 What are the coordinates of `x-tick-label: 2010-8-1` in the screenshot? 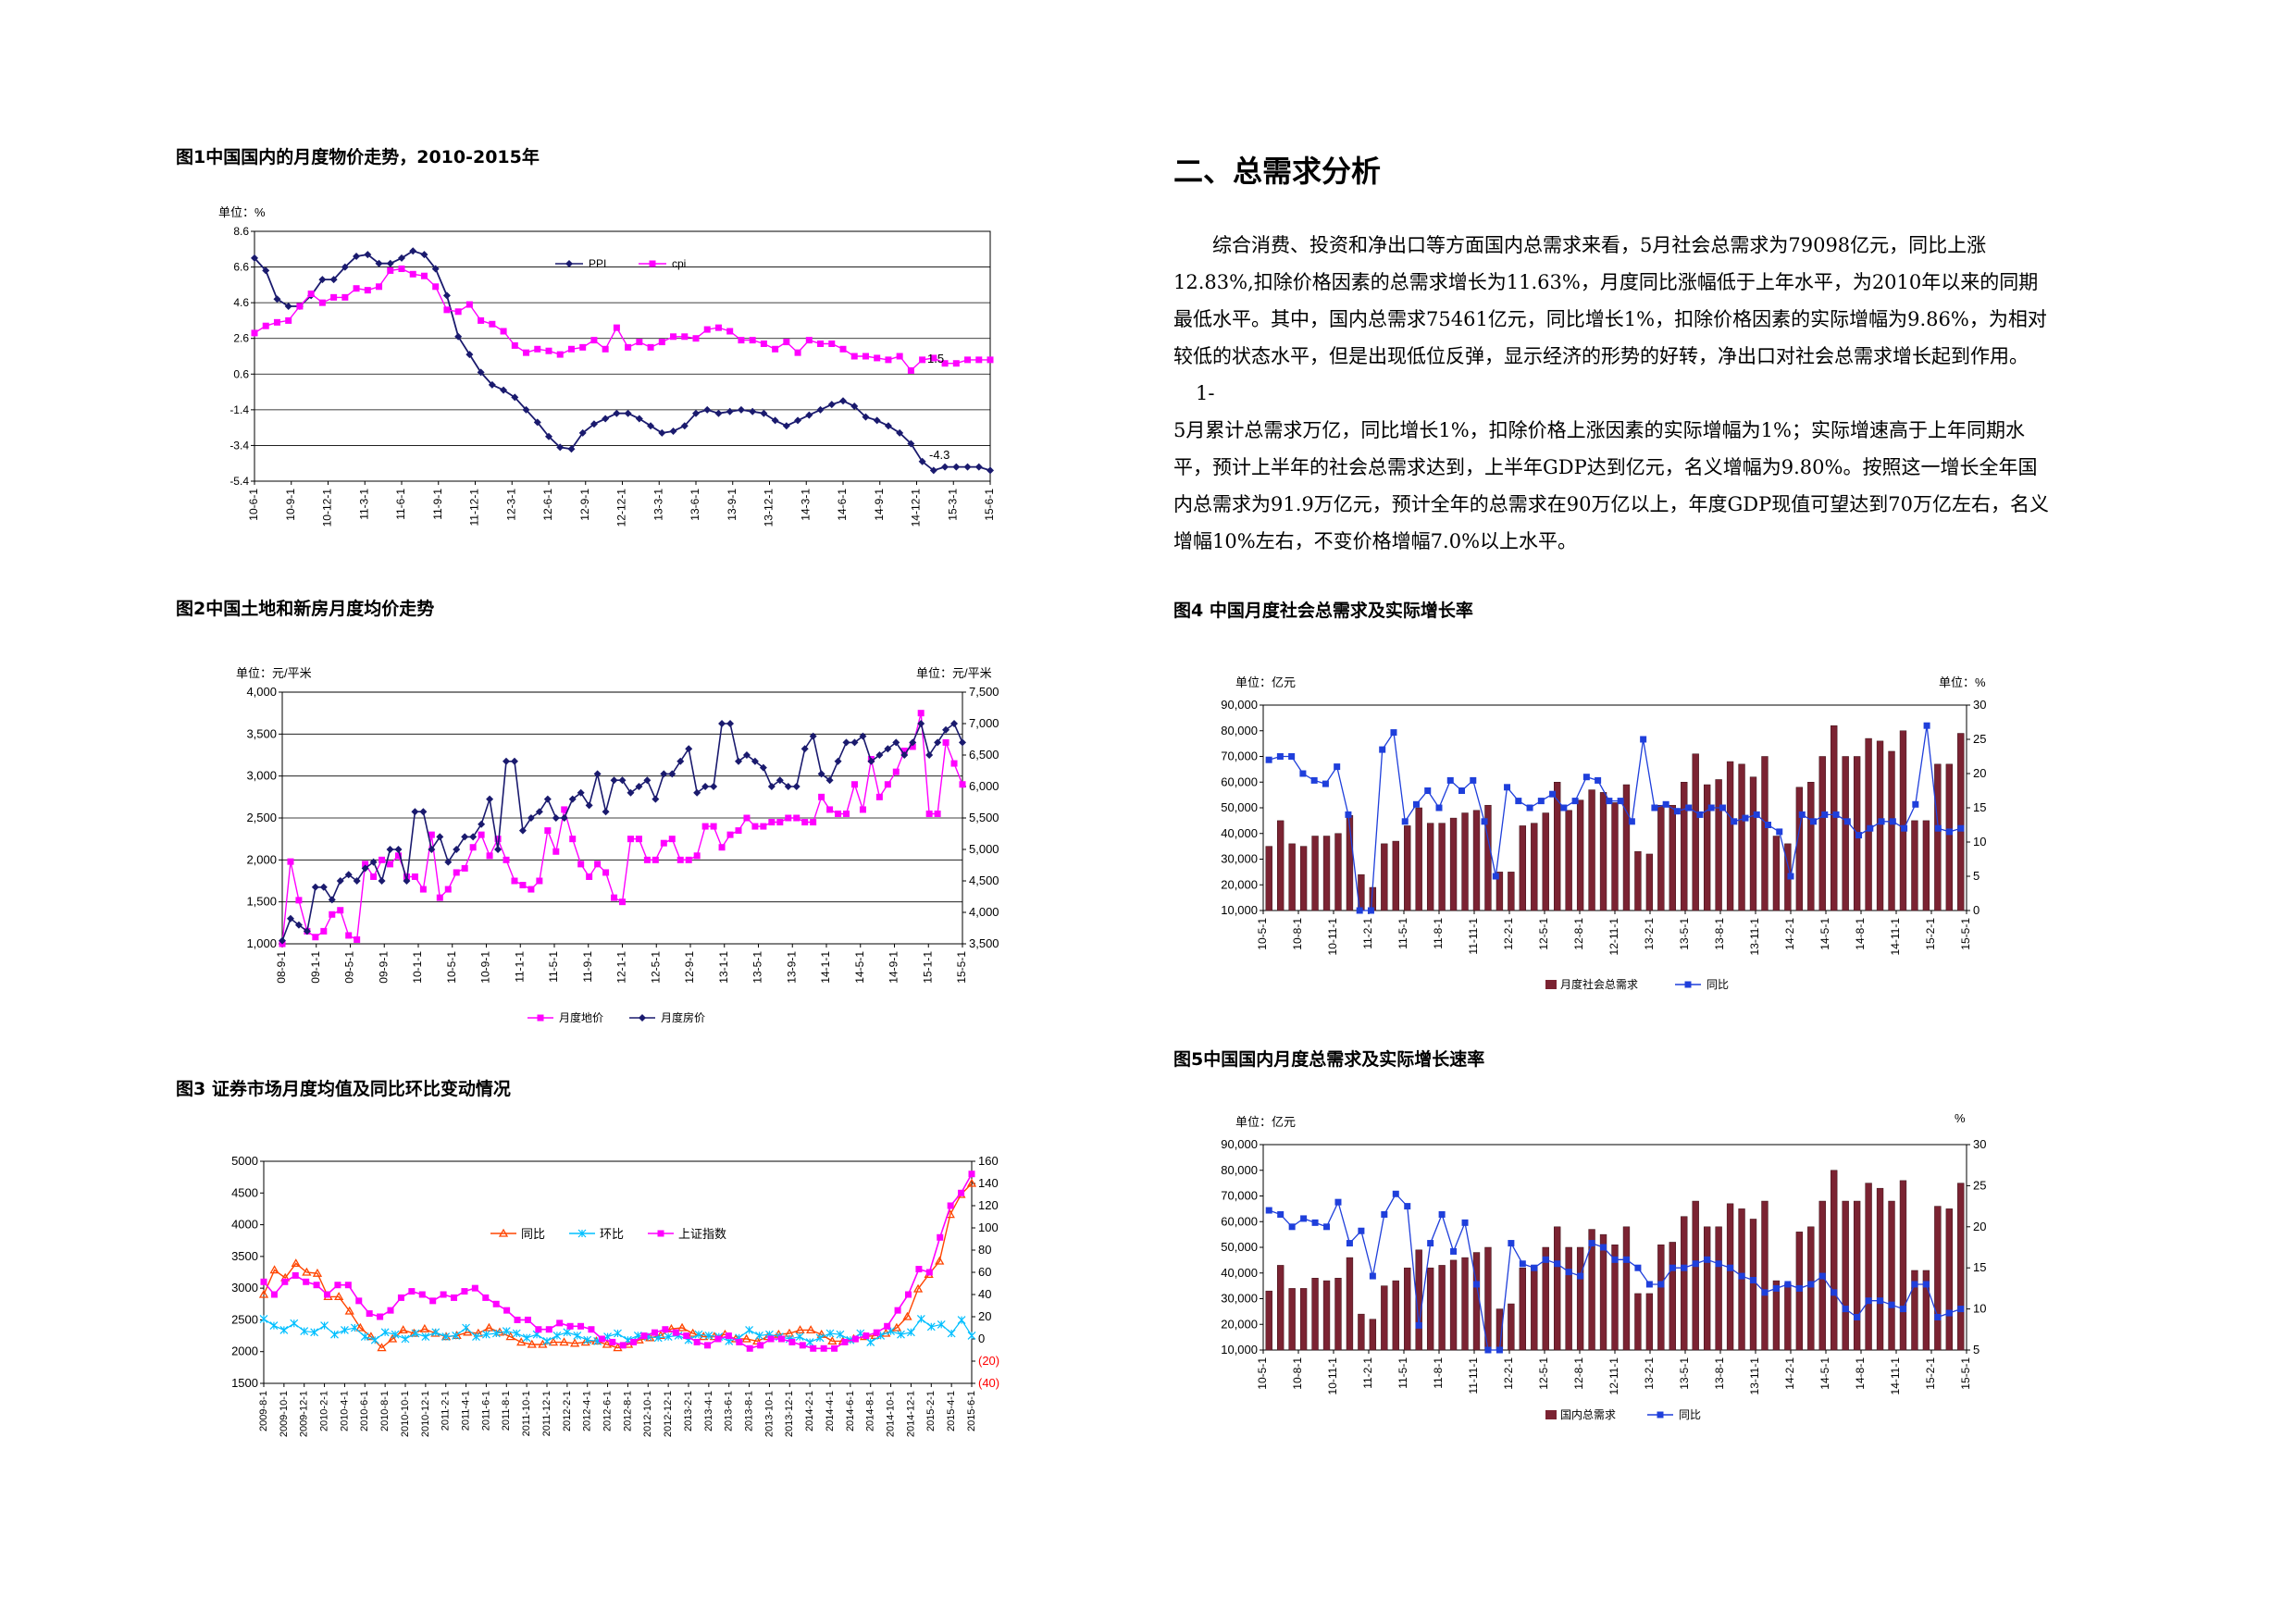 It's located at (385, 1411).